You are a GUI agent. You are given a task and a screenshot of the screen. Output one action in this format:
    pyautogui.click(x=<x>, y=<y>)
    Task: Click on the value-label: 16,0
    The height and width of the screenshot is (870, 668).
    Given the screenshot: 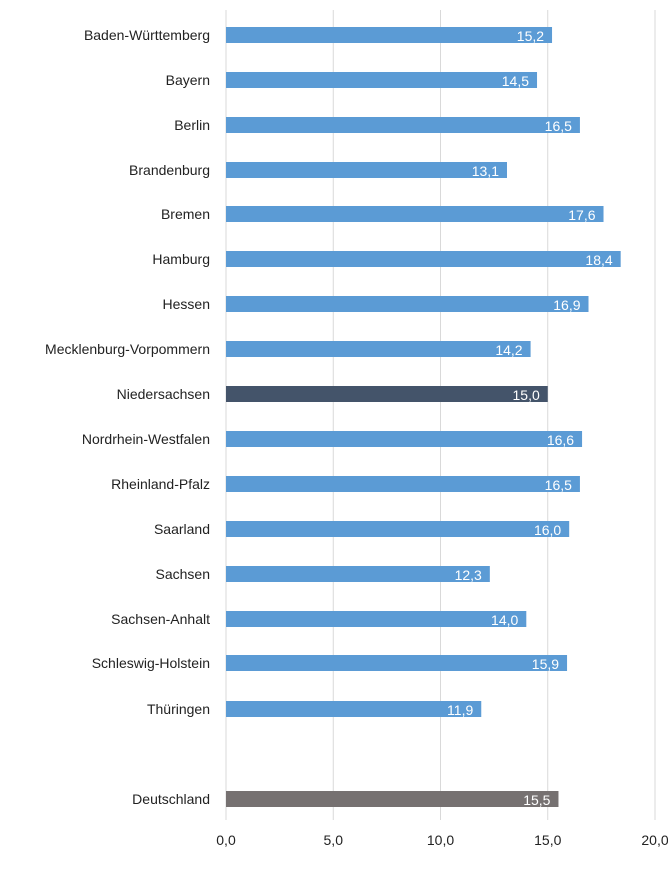 What is the action you would take?
    pyautogui.click(x=547, y=530)
    